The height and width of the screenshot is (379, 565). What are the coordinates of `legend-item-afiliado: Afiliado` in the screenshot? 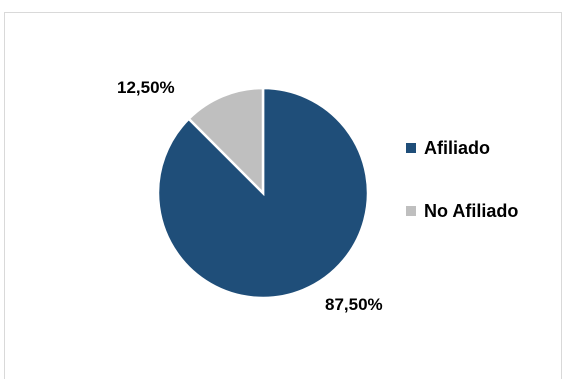 It's located at (462, 148).